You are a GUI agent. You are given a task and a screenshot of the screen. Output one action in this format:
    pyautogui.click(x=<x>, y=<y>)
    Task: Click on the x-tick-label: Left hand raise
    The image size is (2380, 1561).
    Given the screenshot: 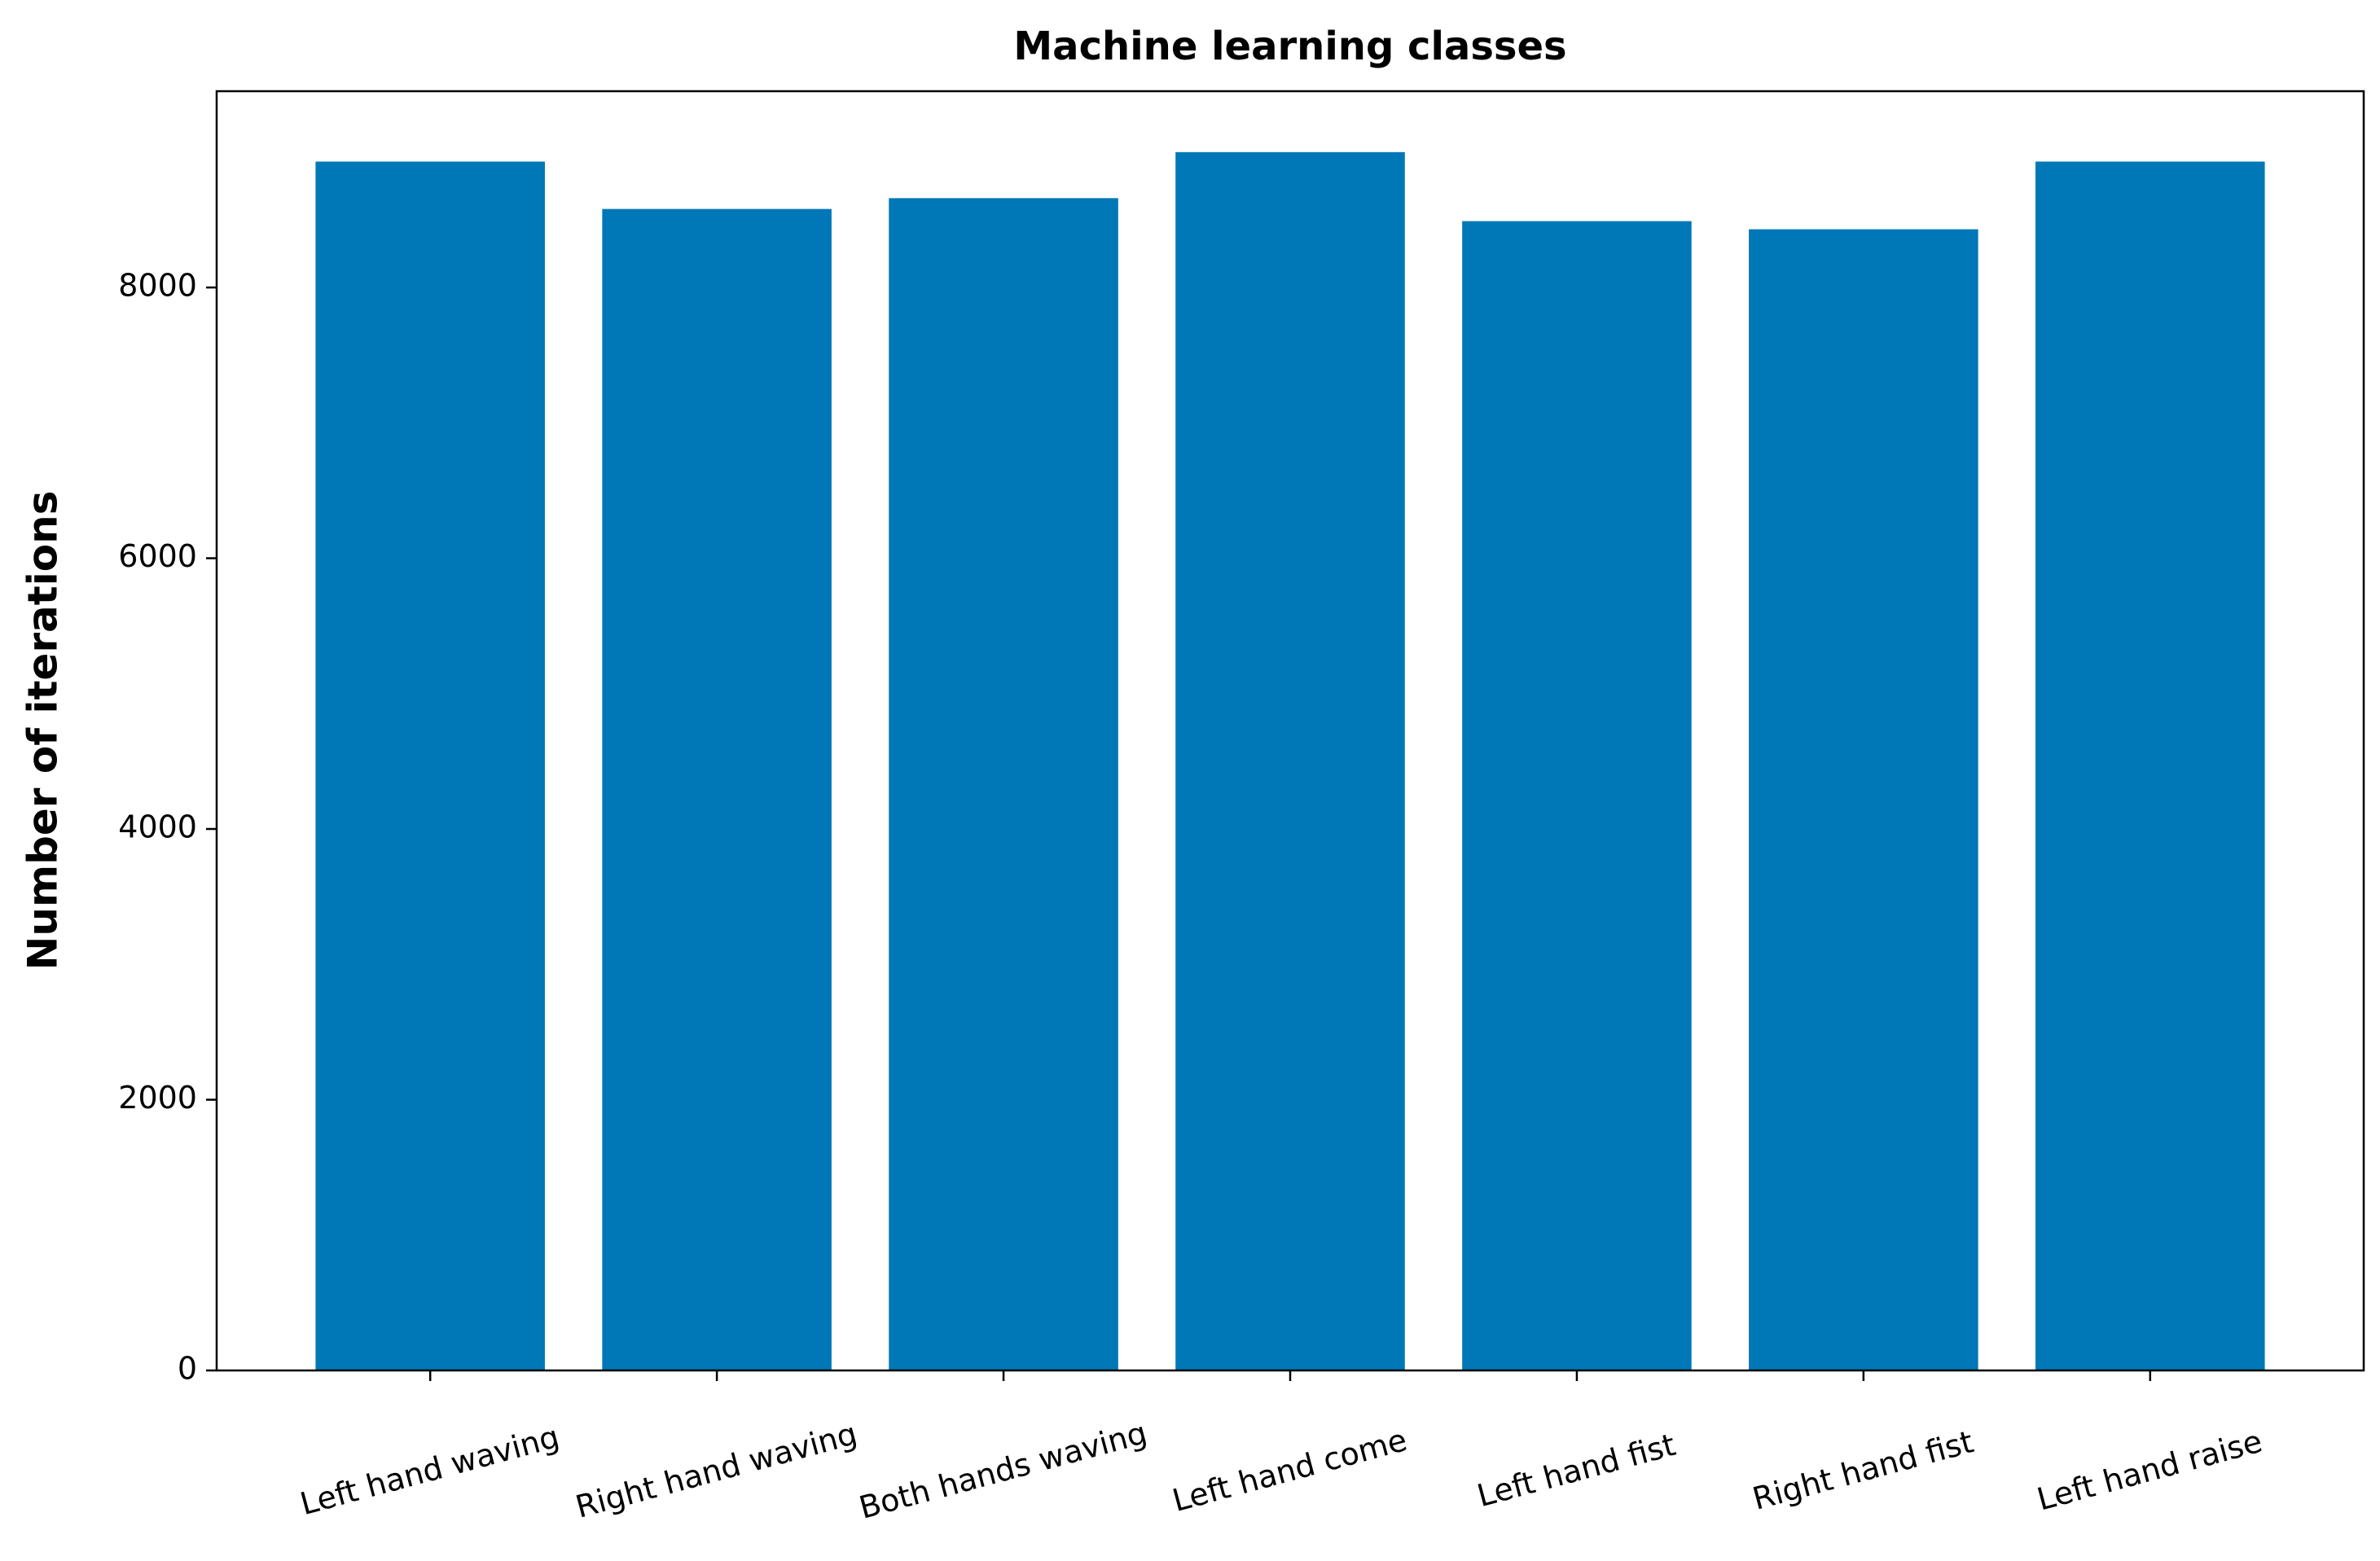 What is the action you would take?
    pyautogui.click(x=2150, y=1470)
    